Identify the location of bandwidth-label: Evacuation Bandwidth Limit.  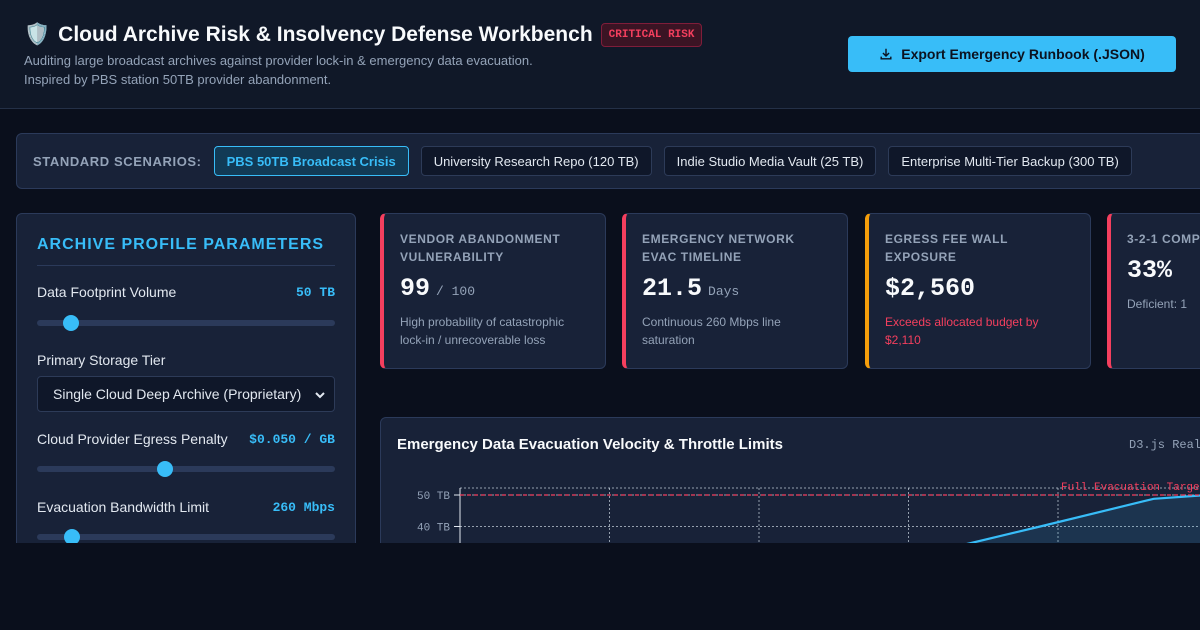
(123, 507).